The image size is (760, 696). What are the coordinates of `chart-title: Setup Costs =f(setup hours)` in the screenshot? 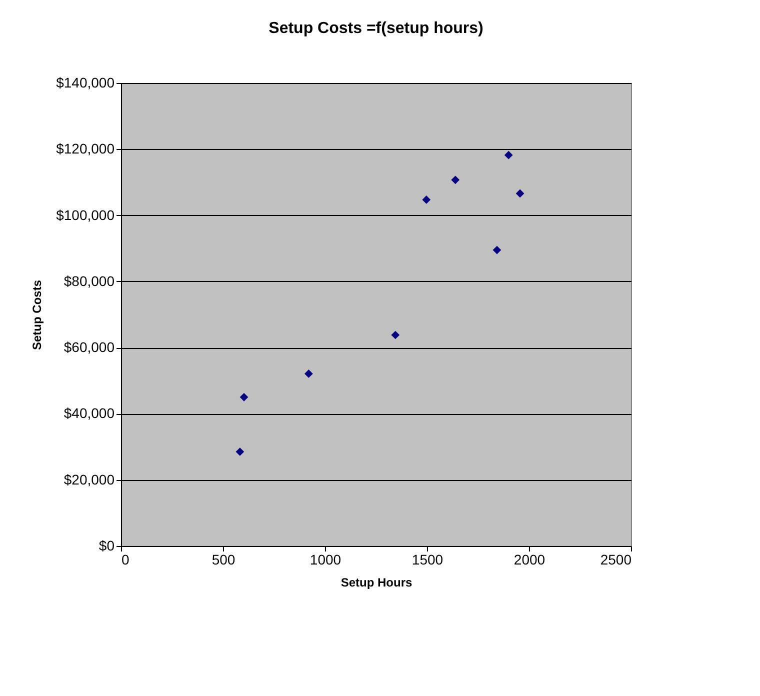 It's located at (376, 28).